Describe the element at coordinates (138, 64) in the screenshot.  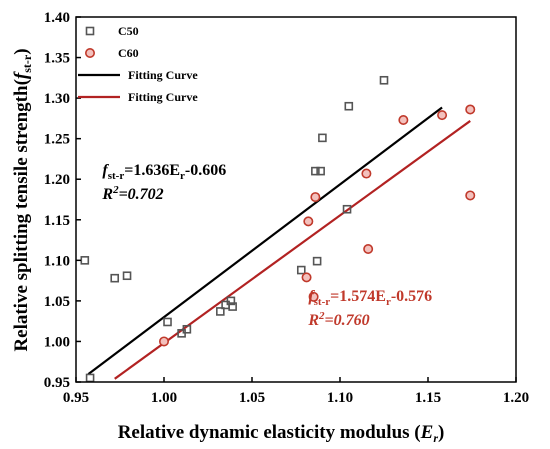
I see `legend: C50 C60 Fitting Curve Fitting Curve` at that location.